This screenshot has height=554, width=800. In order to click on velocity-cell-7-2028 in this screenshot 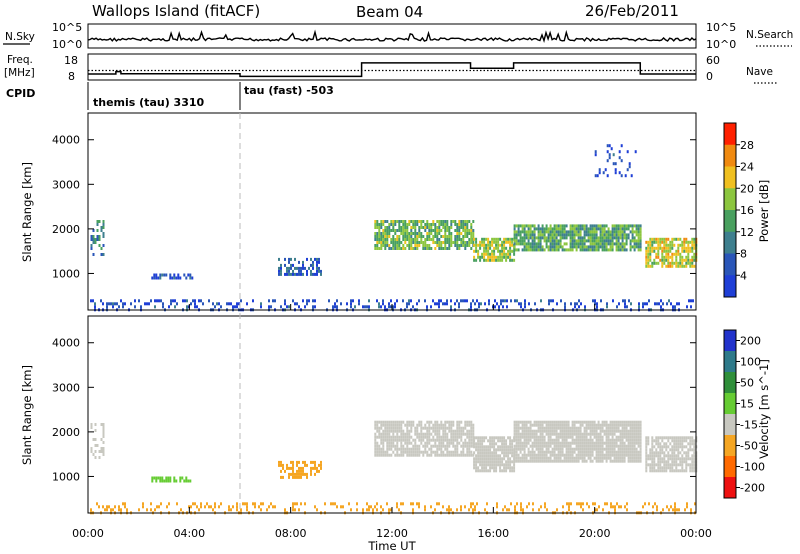, I will do `click(431, 507)`.